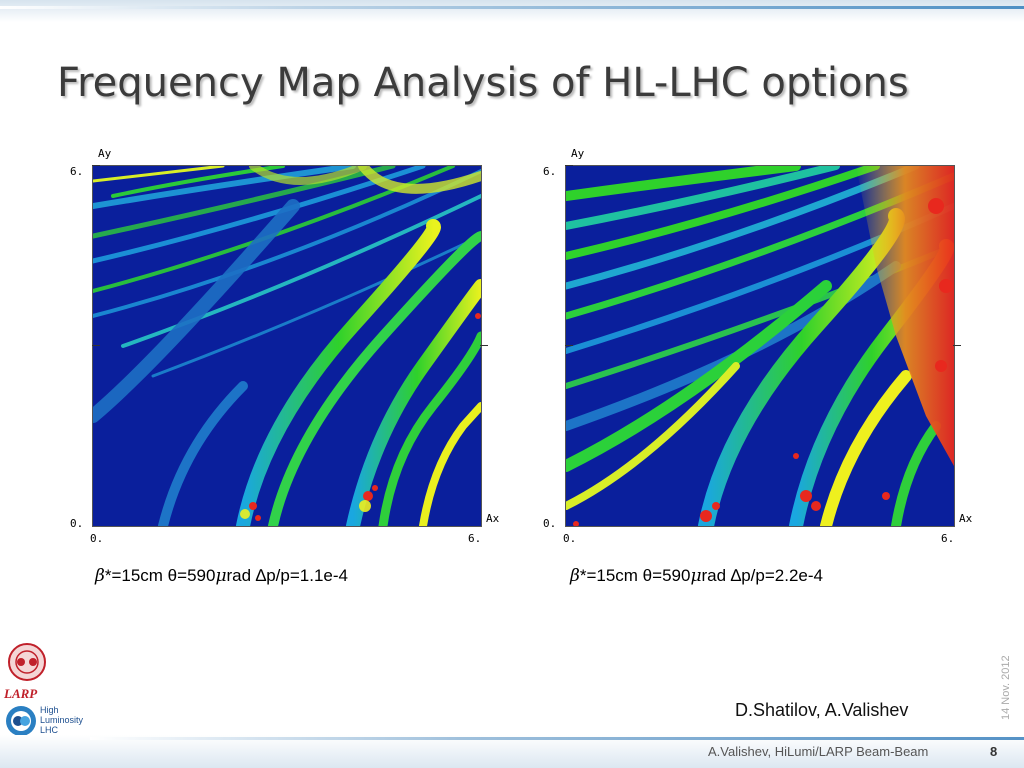 This screenshot has width=1024, height=768. Describe the element at coordinates (818, 751) in the screenshot. I see `footer-text: A.Valishev, HiLumi/LARP Beam-Beam` at that location.